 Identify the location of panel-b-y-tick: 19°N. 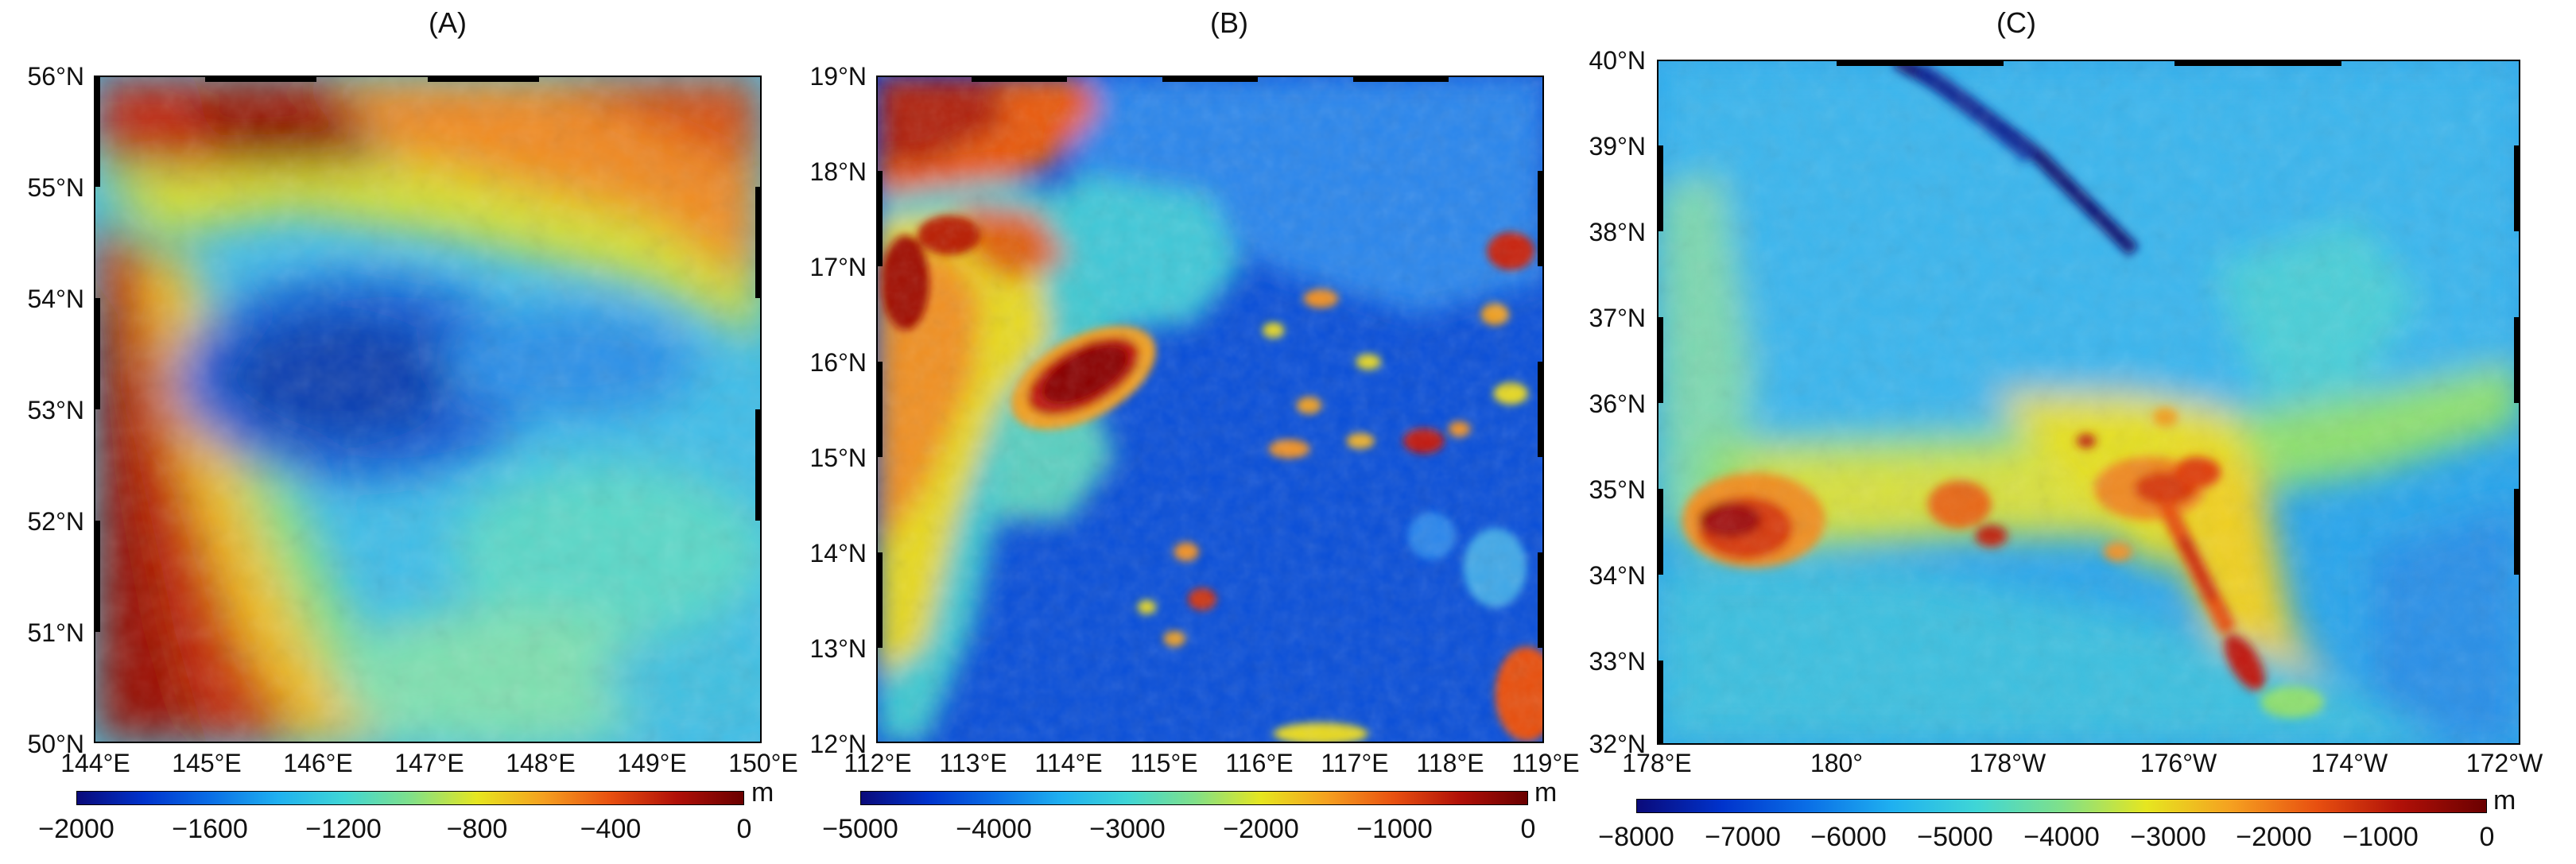
(838, 76).